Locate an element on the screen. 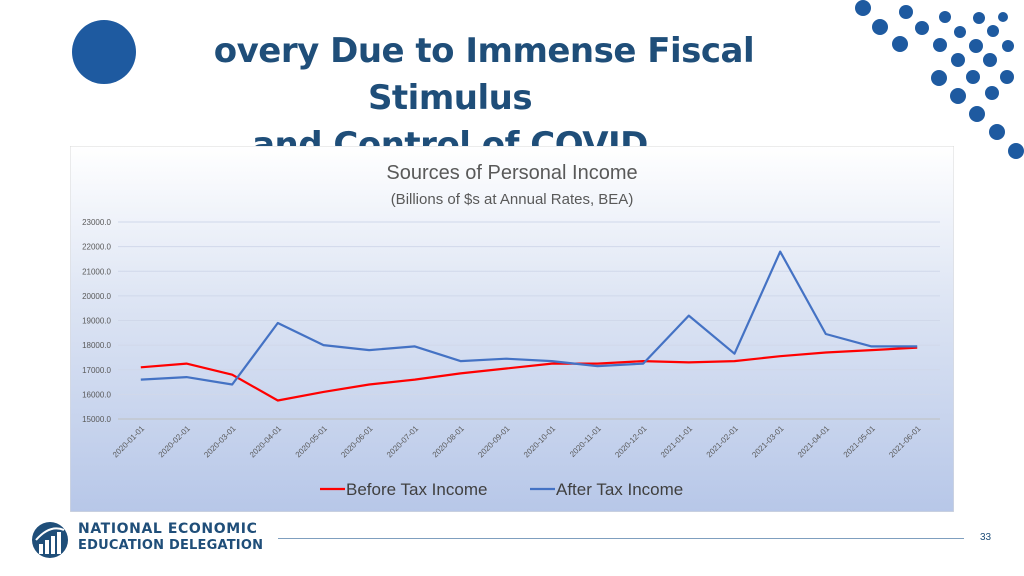  decorative-dot-pattern is located at coordinates (939, 79).